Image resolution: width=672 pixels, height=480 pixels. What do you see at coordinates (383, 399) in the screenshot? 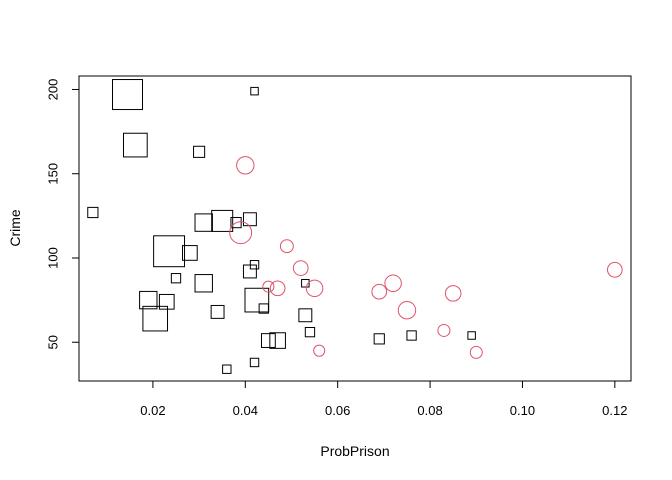
I see `x-axis: 0.02 0.04 0.06 0.08 0.10 0.12` at bounding box center [383, 399].